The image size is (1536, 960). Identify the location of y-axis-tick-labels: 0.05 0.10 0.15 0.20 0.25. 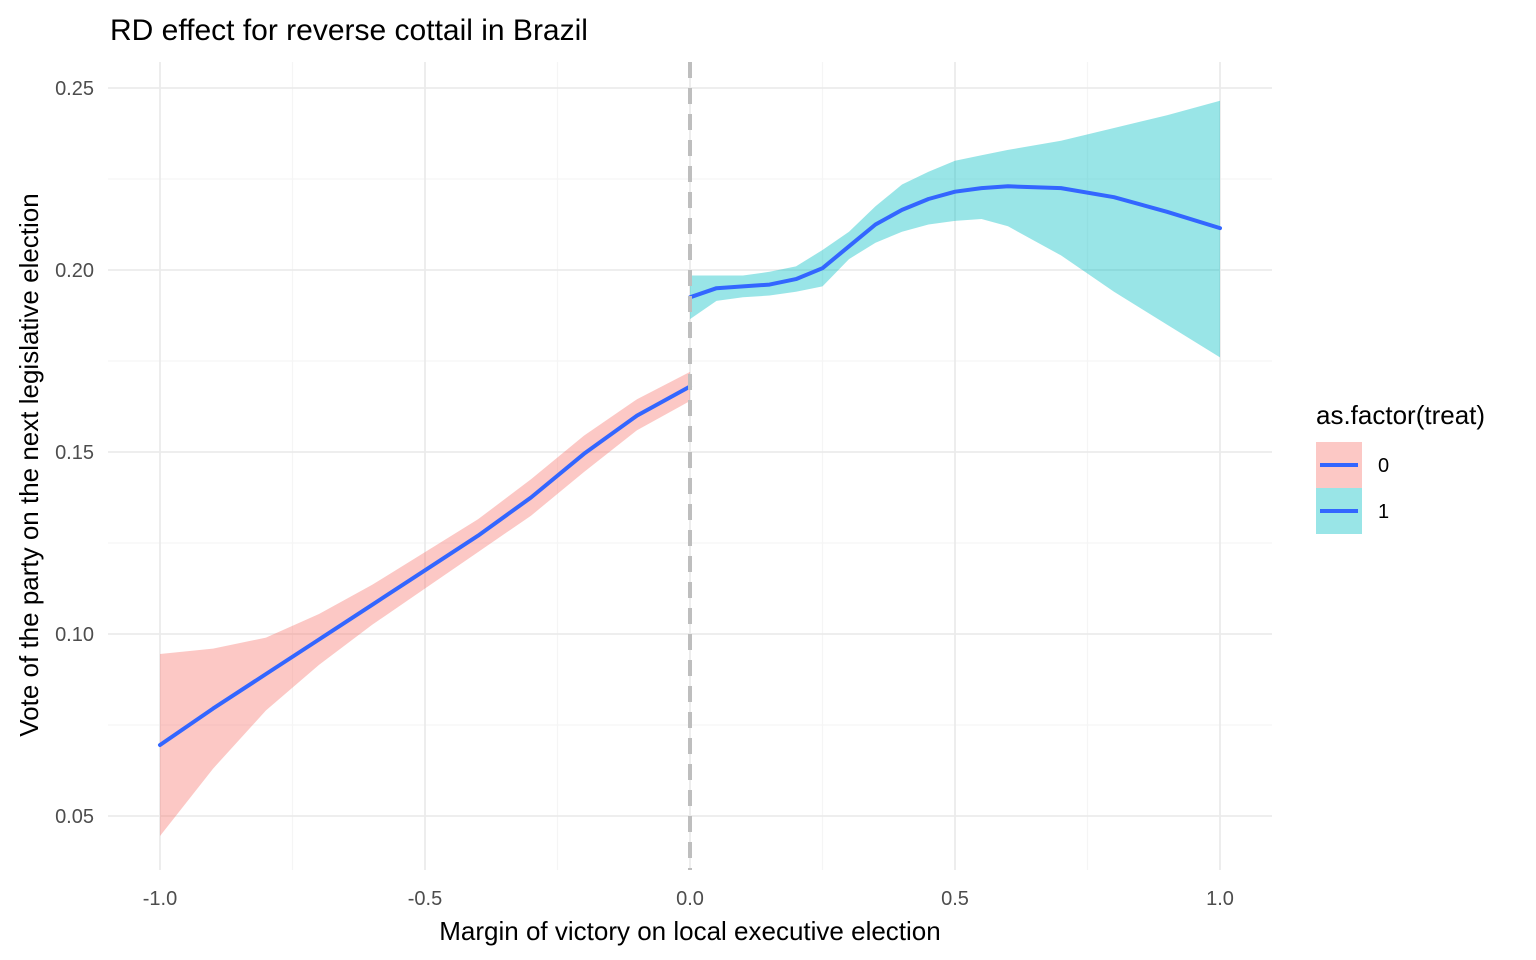
(74, 453).